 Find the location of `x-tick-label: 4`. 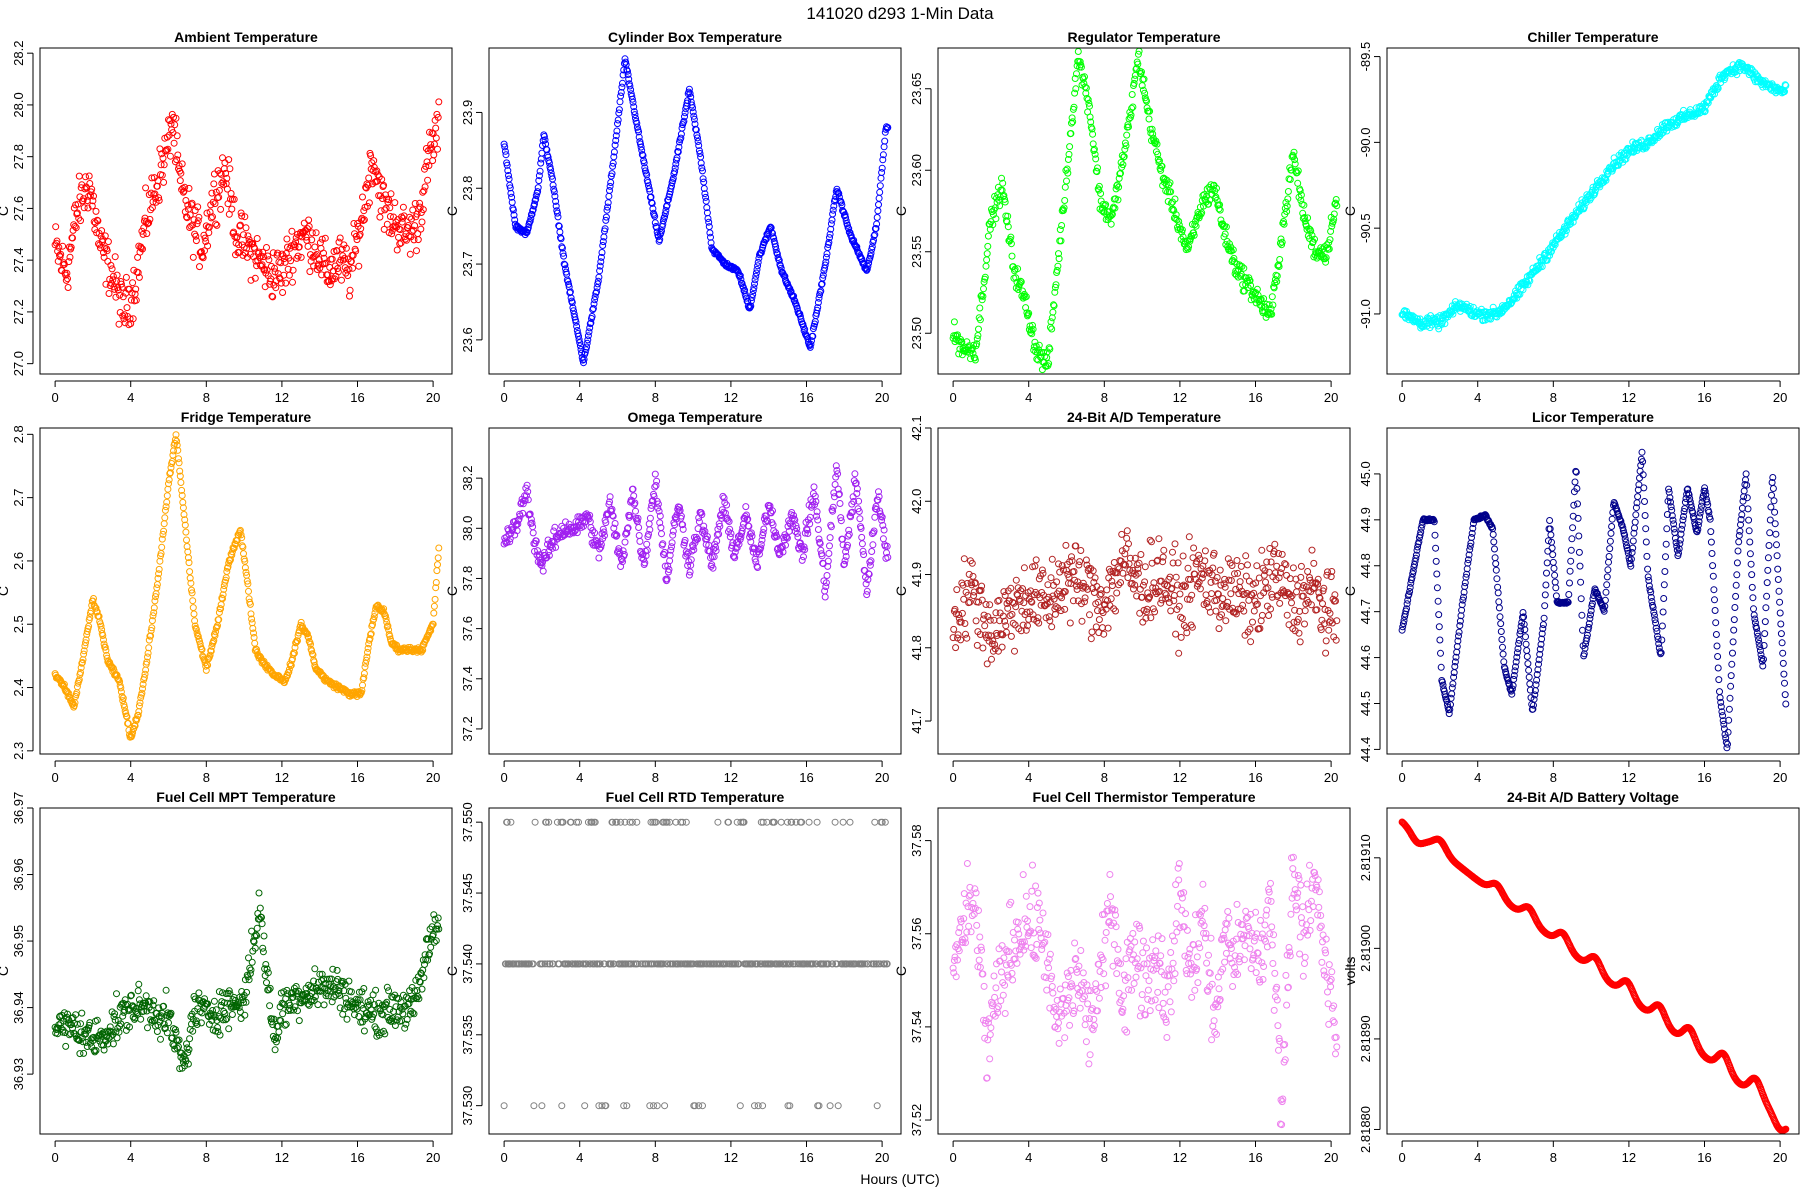

x-tick-label: 4 is located at coordinates (1028, 397).